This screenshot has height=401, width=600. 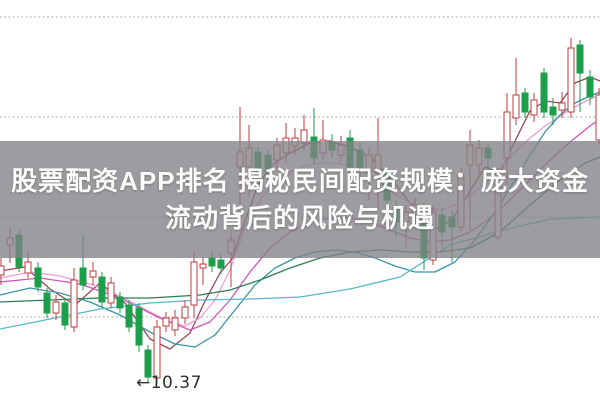 What do you see at coordinates (299, 217) in the screenshot?
I see `headline-line-2: 流动背后的风险与机遇` at bounding box center [299, 217].